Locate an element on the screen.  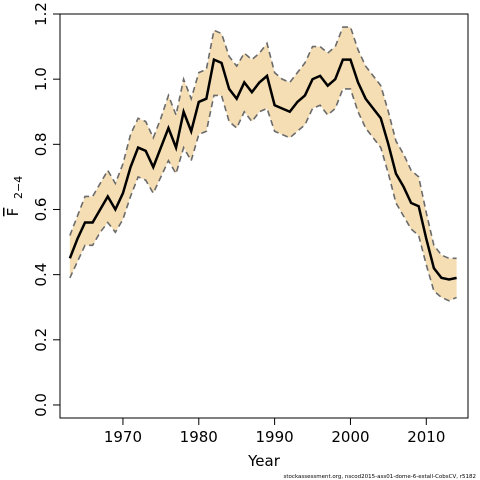
y-tick-label: 0.4 is located at coordinates (41, 275).